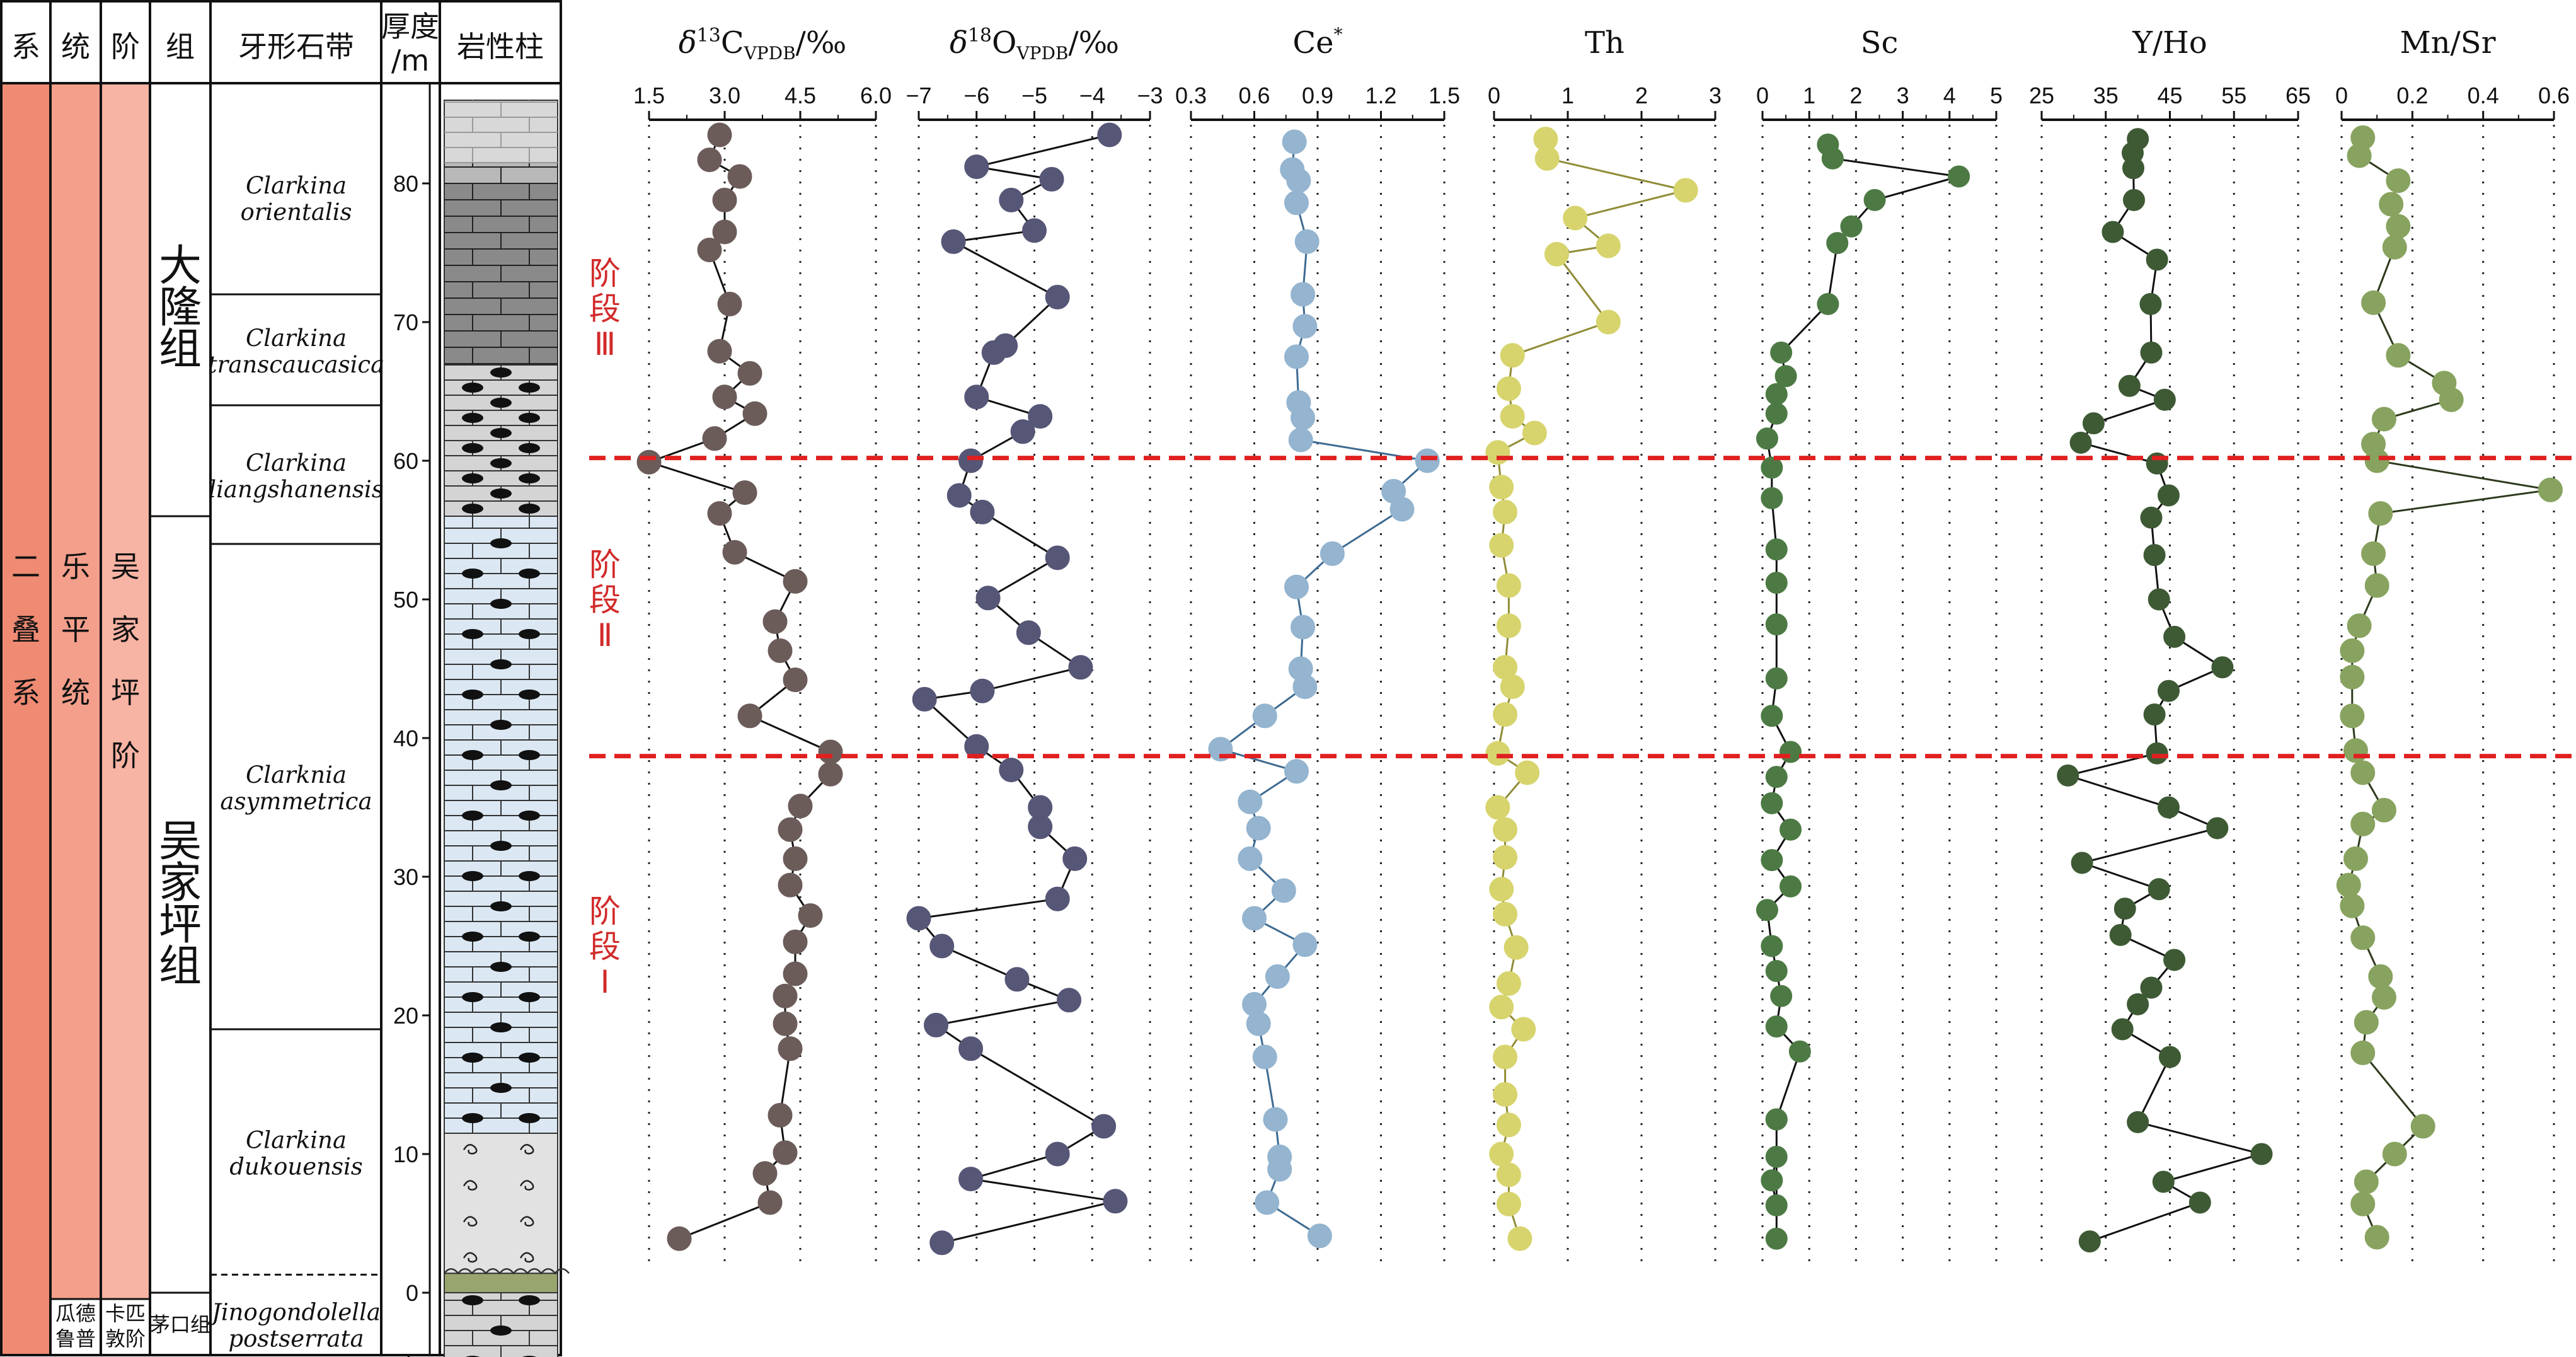  What do you see at coordinates (507, 728) in the screenshot?
I see `lithology-column` at bounding box center [507, 728].